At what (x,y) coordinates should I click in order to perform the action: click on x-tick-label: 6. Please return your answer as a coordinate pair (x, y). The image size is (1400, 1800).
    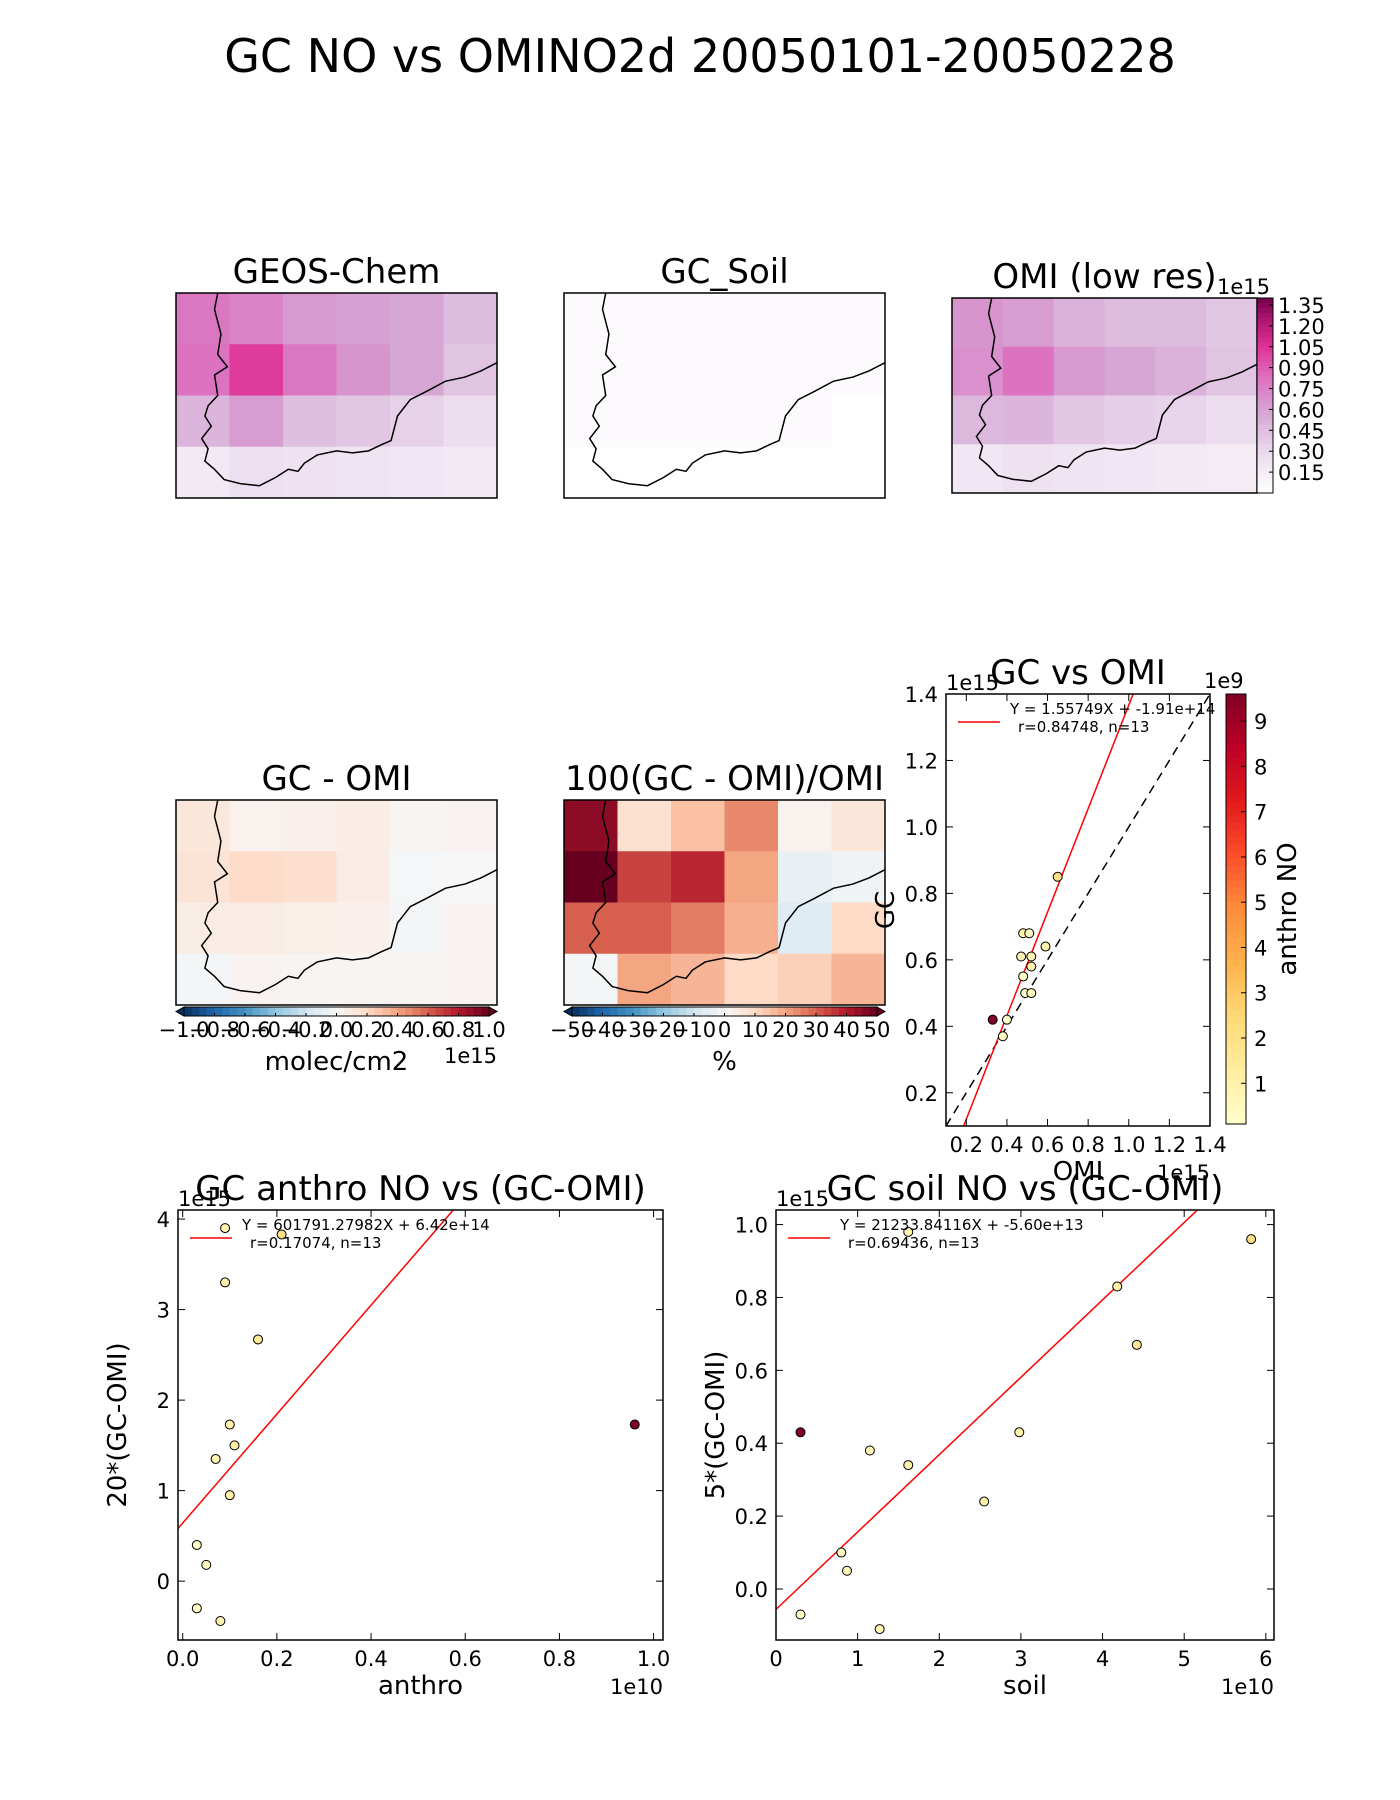
    Looking at the image, I should click on (1265, 1659).